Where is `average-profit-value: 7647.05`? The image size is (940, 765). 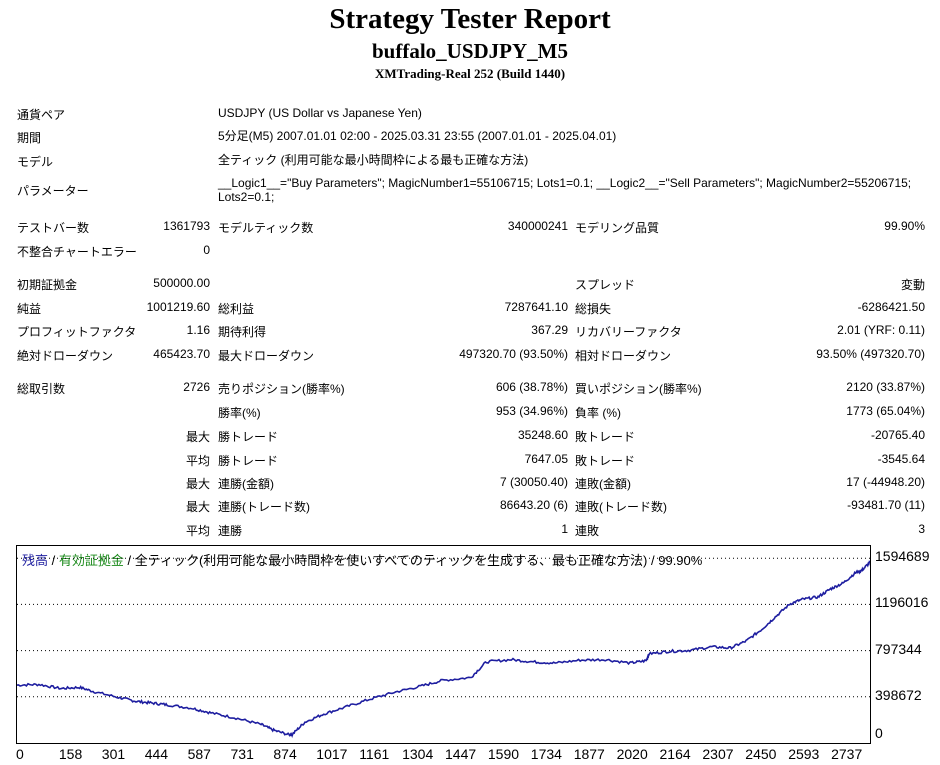 average-profit-value: 7647.05 is located at coordinates (546, 459).